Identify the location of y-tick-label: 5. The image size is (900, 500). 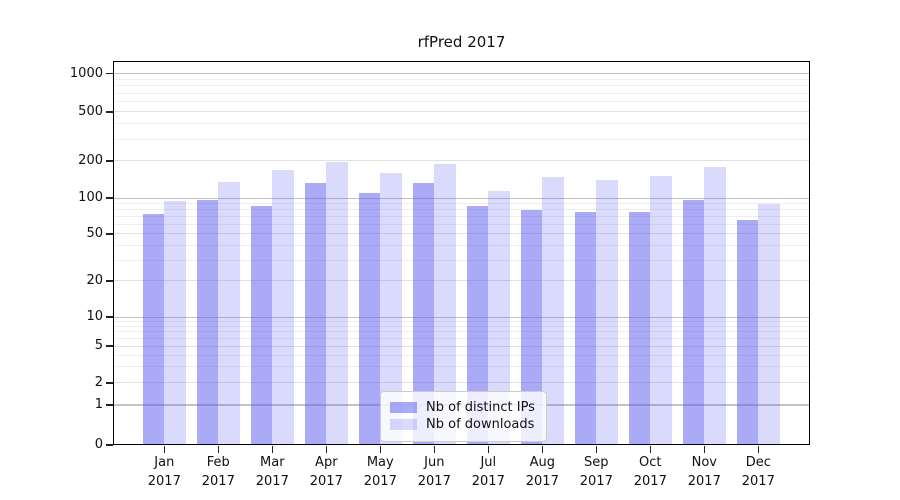
(98, 345).